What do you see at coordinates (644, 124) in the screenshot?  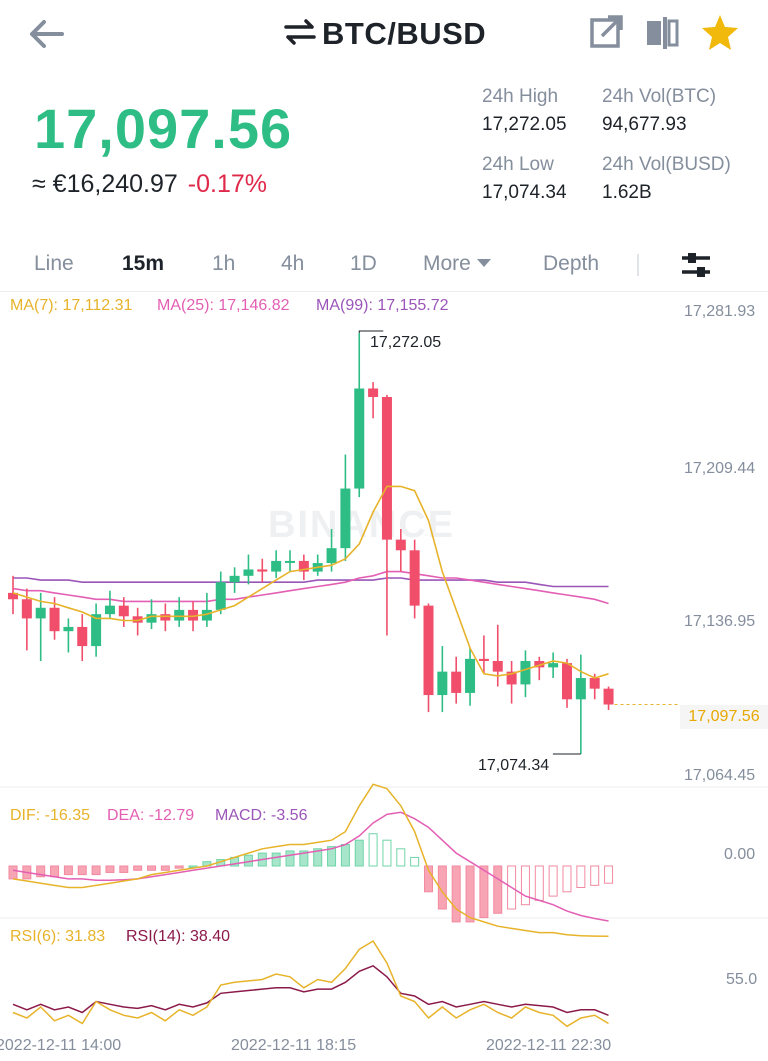 I see `vol-btc-value: 94,677.93` at bounding box center [644, 124].